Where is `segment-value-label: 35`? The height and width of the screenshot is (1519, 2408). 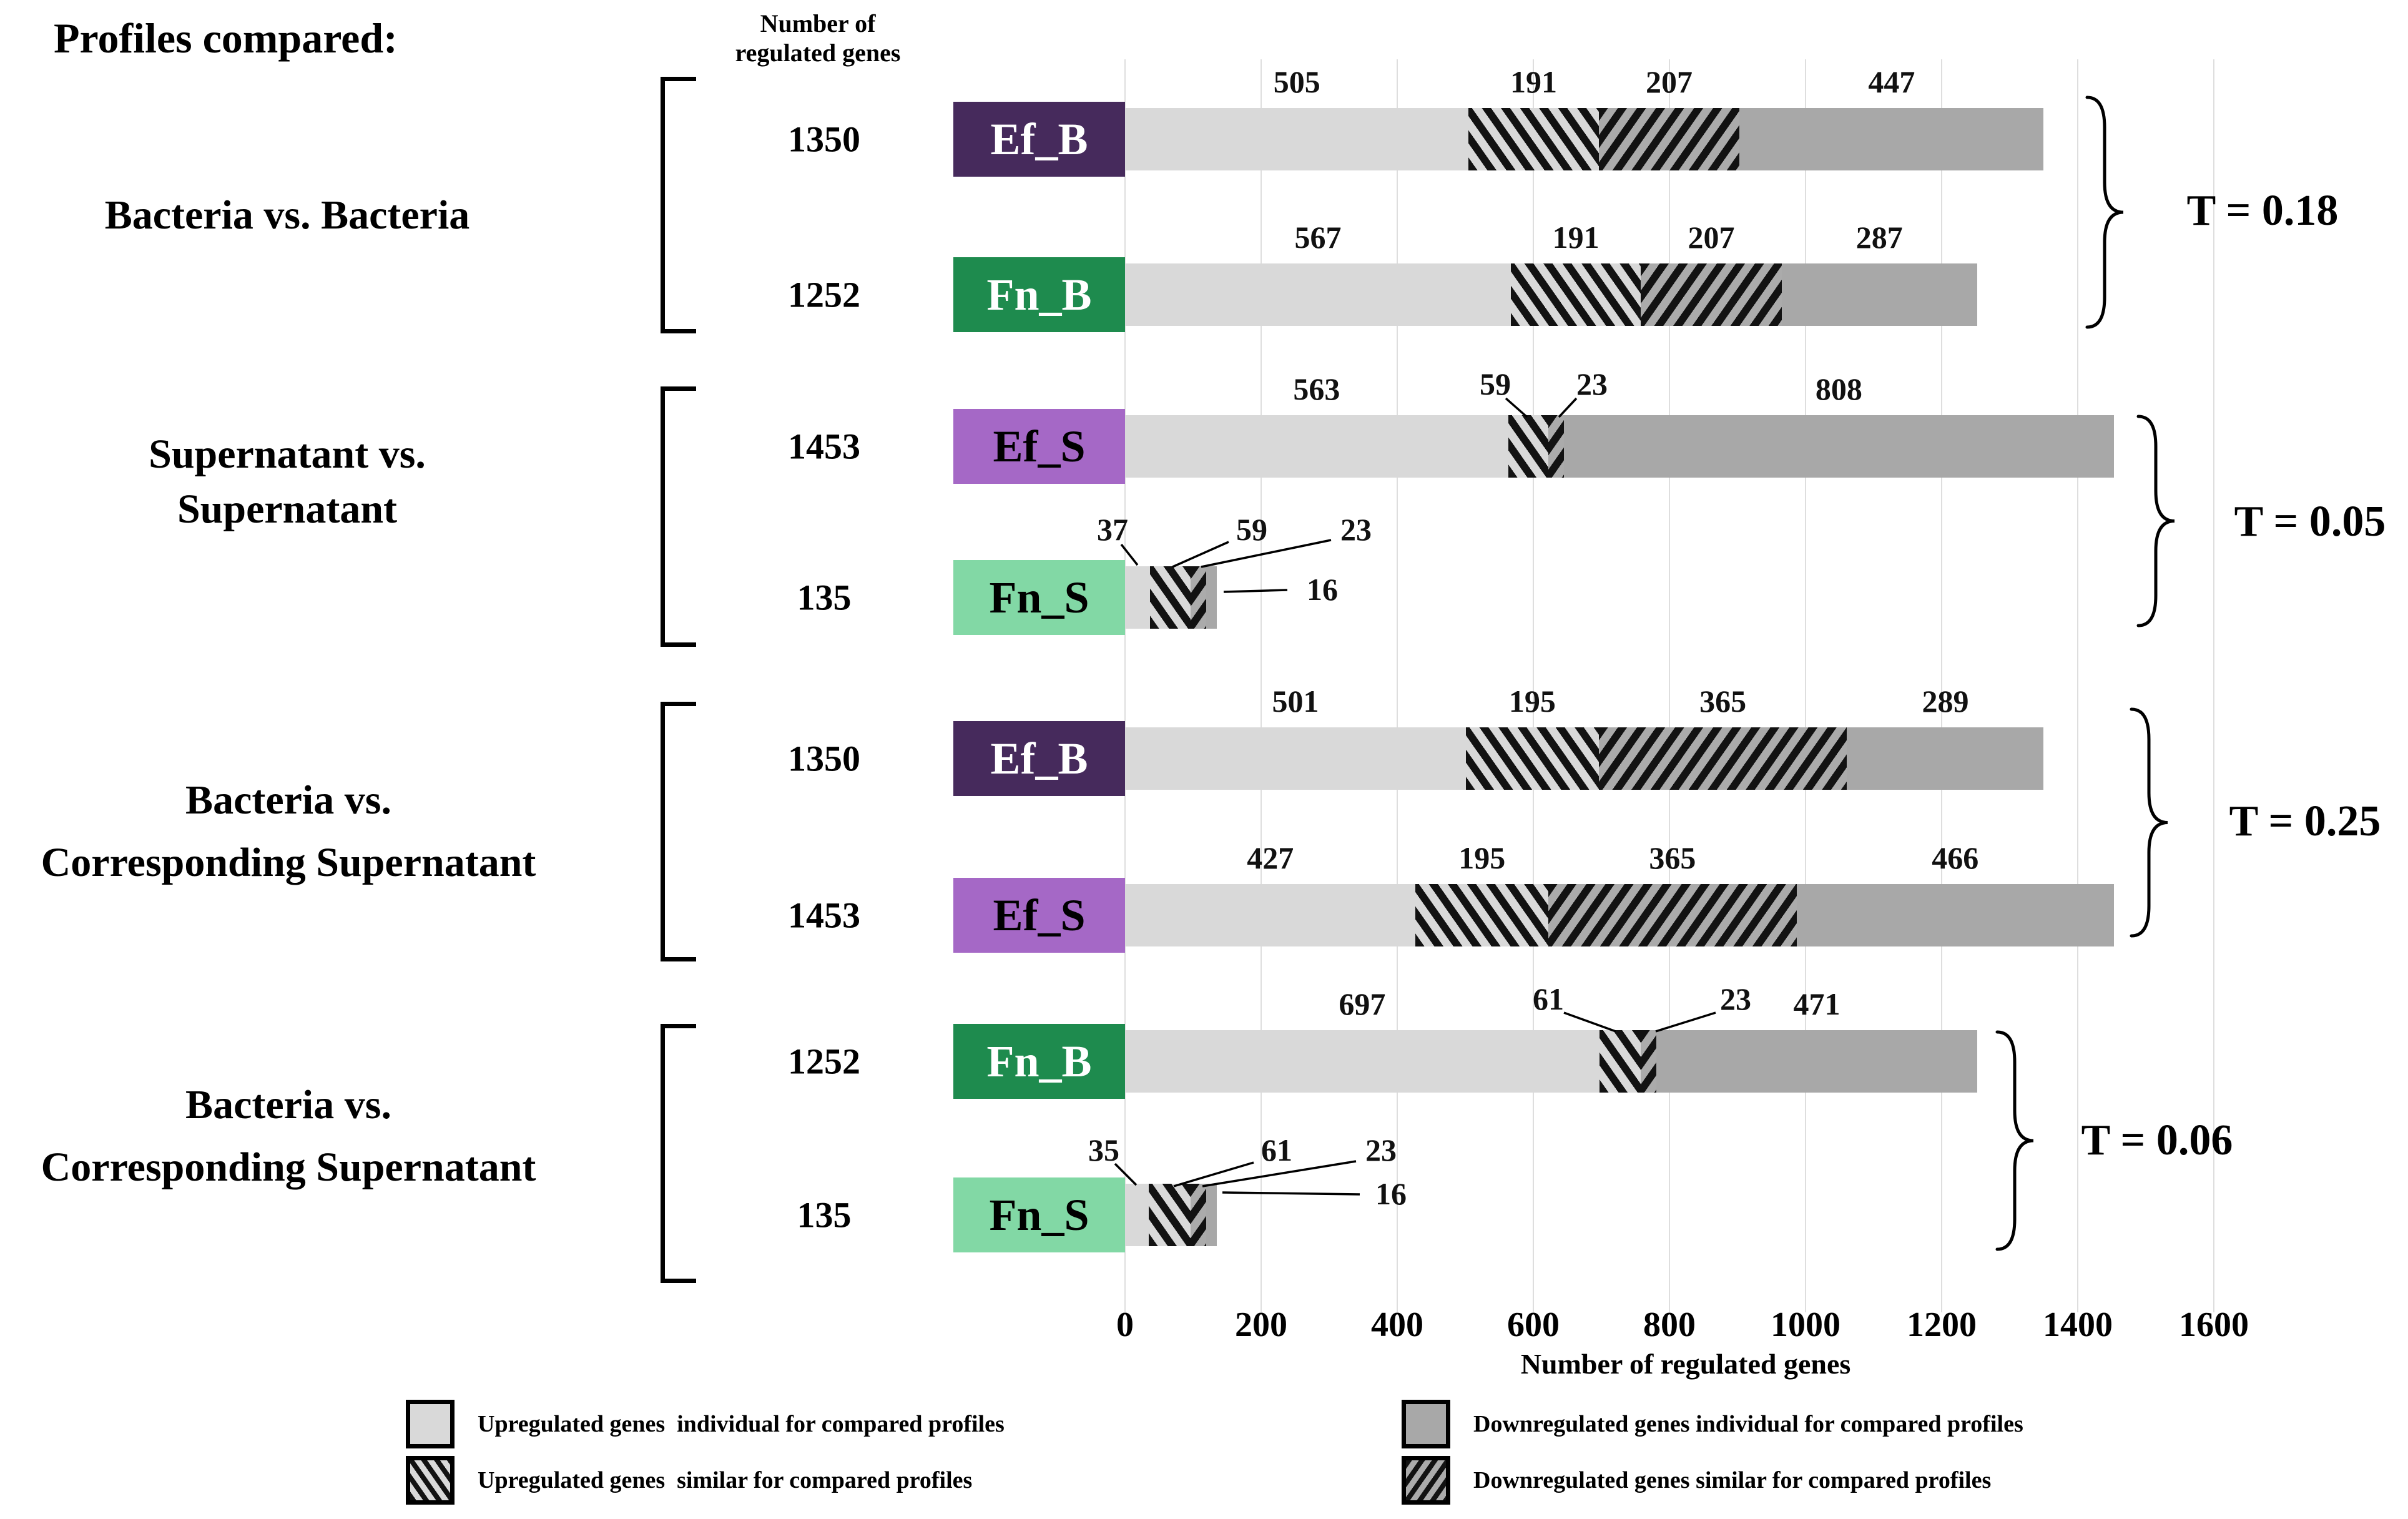
segment-value-label: 35 is located at coordinates (1103, 1151).